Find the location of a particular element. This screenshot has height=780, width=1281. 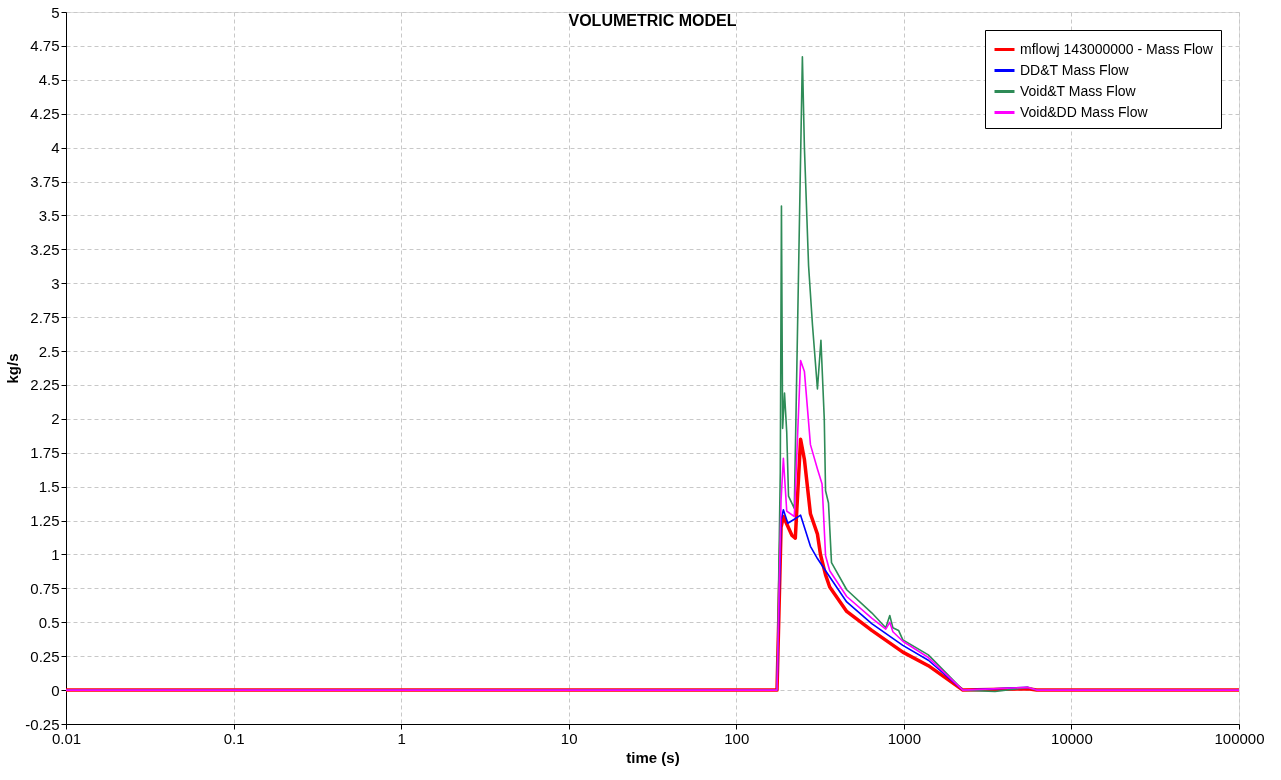

x-tick-label: 100000 is located at coordinates (1239, 738).